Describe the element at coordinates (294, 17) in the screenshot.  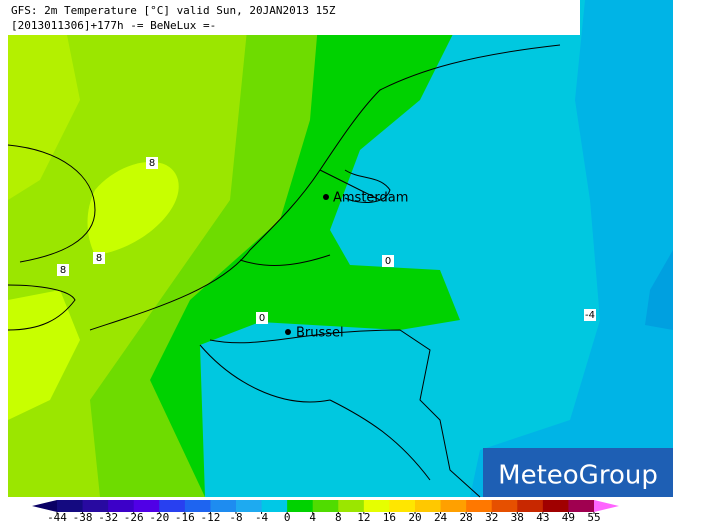
I see `header-box` at that location.